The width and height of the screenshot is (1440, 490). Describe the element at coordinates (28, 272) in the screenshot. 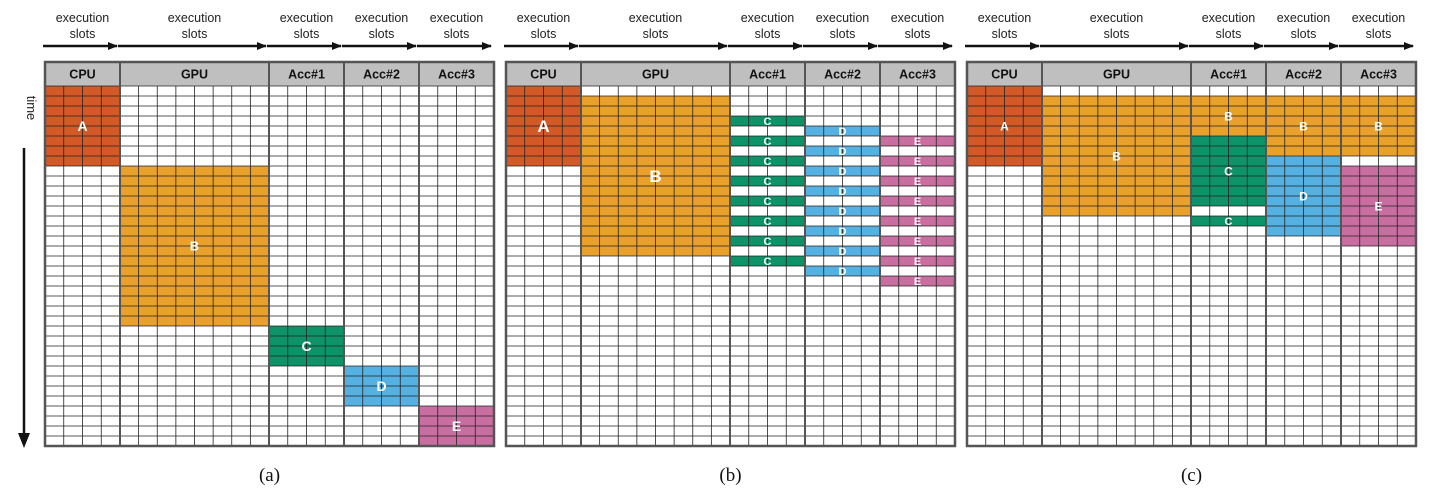

I see `time-axis: time` at that location.